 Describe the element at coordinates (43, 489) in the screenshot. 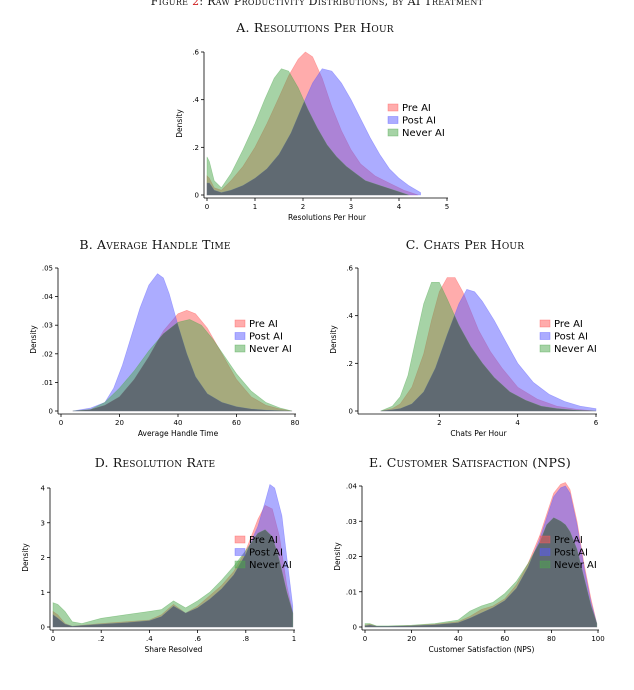

I see `y-tick-label: 4` at that location.